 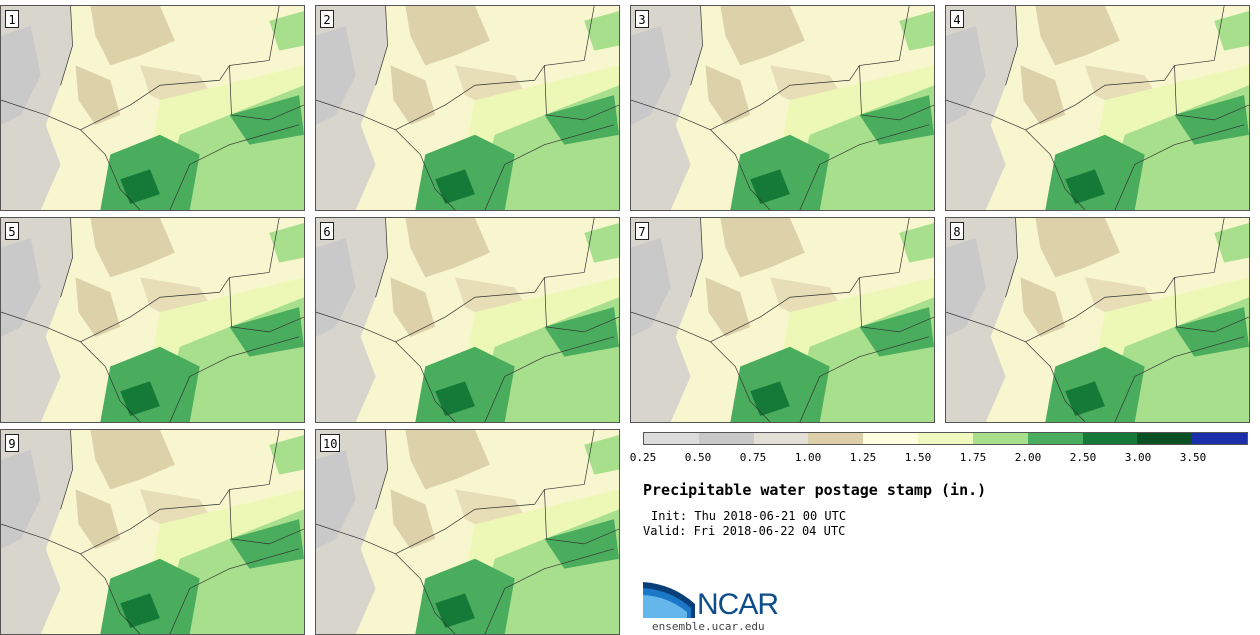 I want to click on map-panel: 9, so click(x=152, y=532).